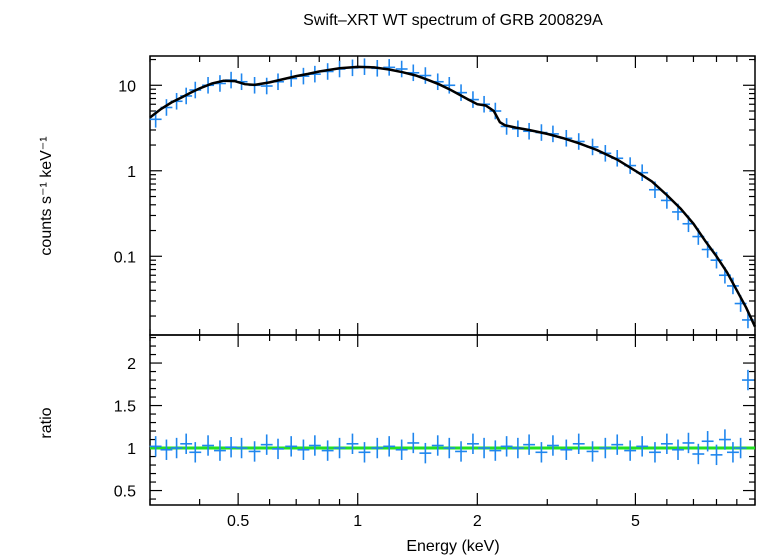 The image size is (758, 556). I want to click on bottom-panel-ylabel: ratio, so click(46, 422).